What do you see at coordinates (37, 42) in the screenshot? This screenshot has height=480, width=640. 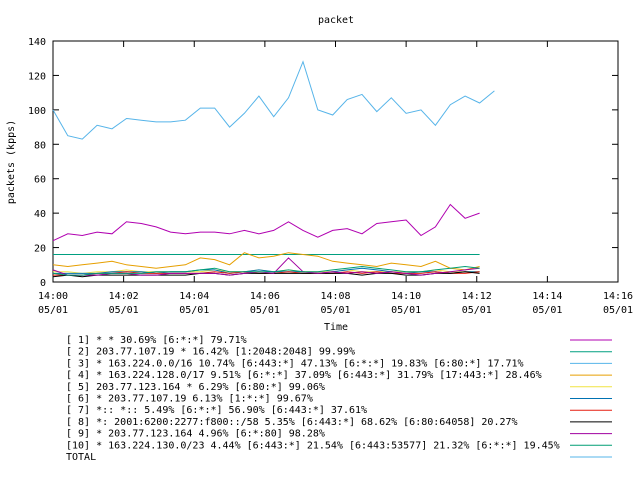 I see `y-tick-label: 140` at bounding box center [37, 42].